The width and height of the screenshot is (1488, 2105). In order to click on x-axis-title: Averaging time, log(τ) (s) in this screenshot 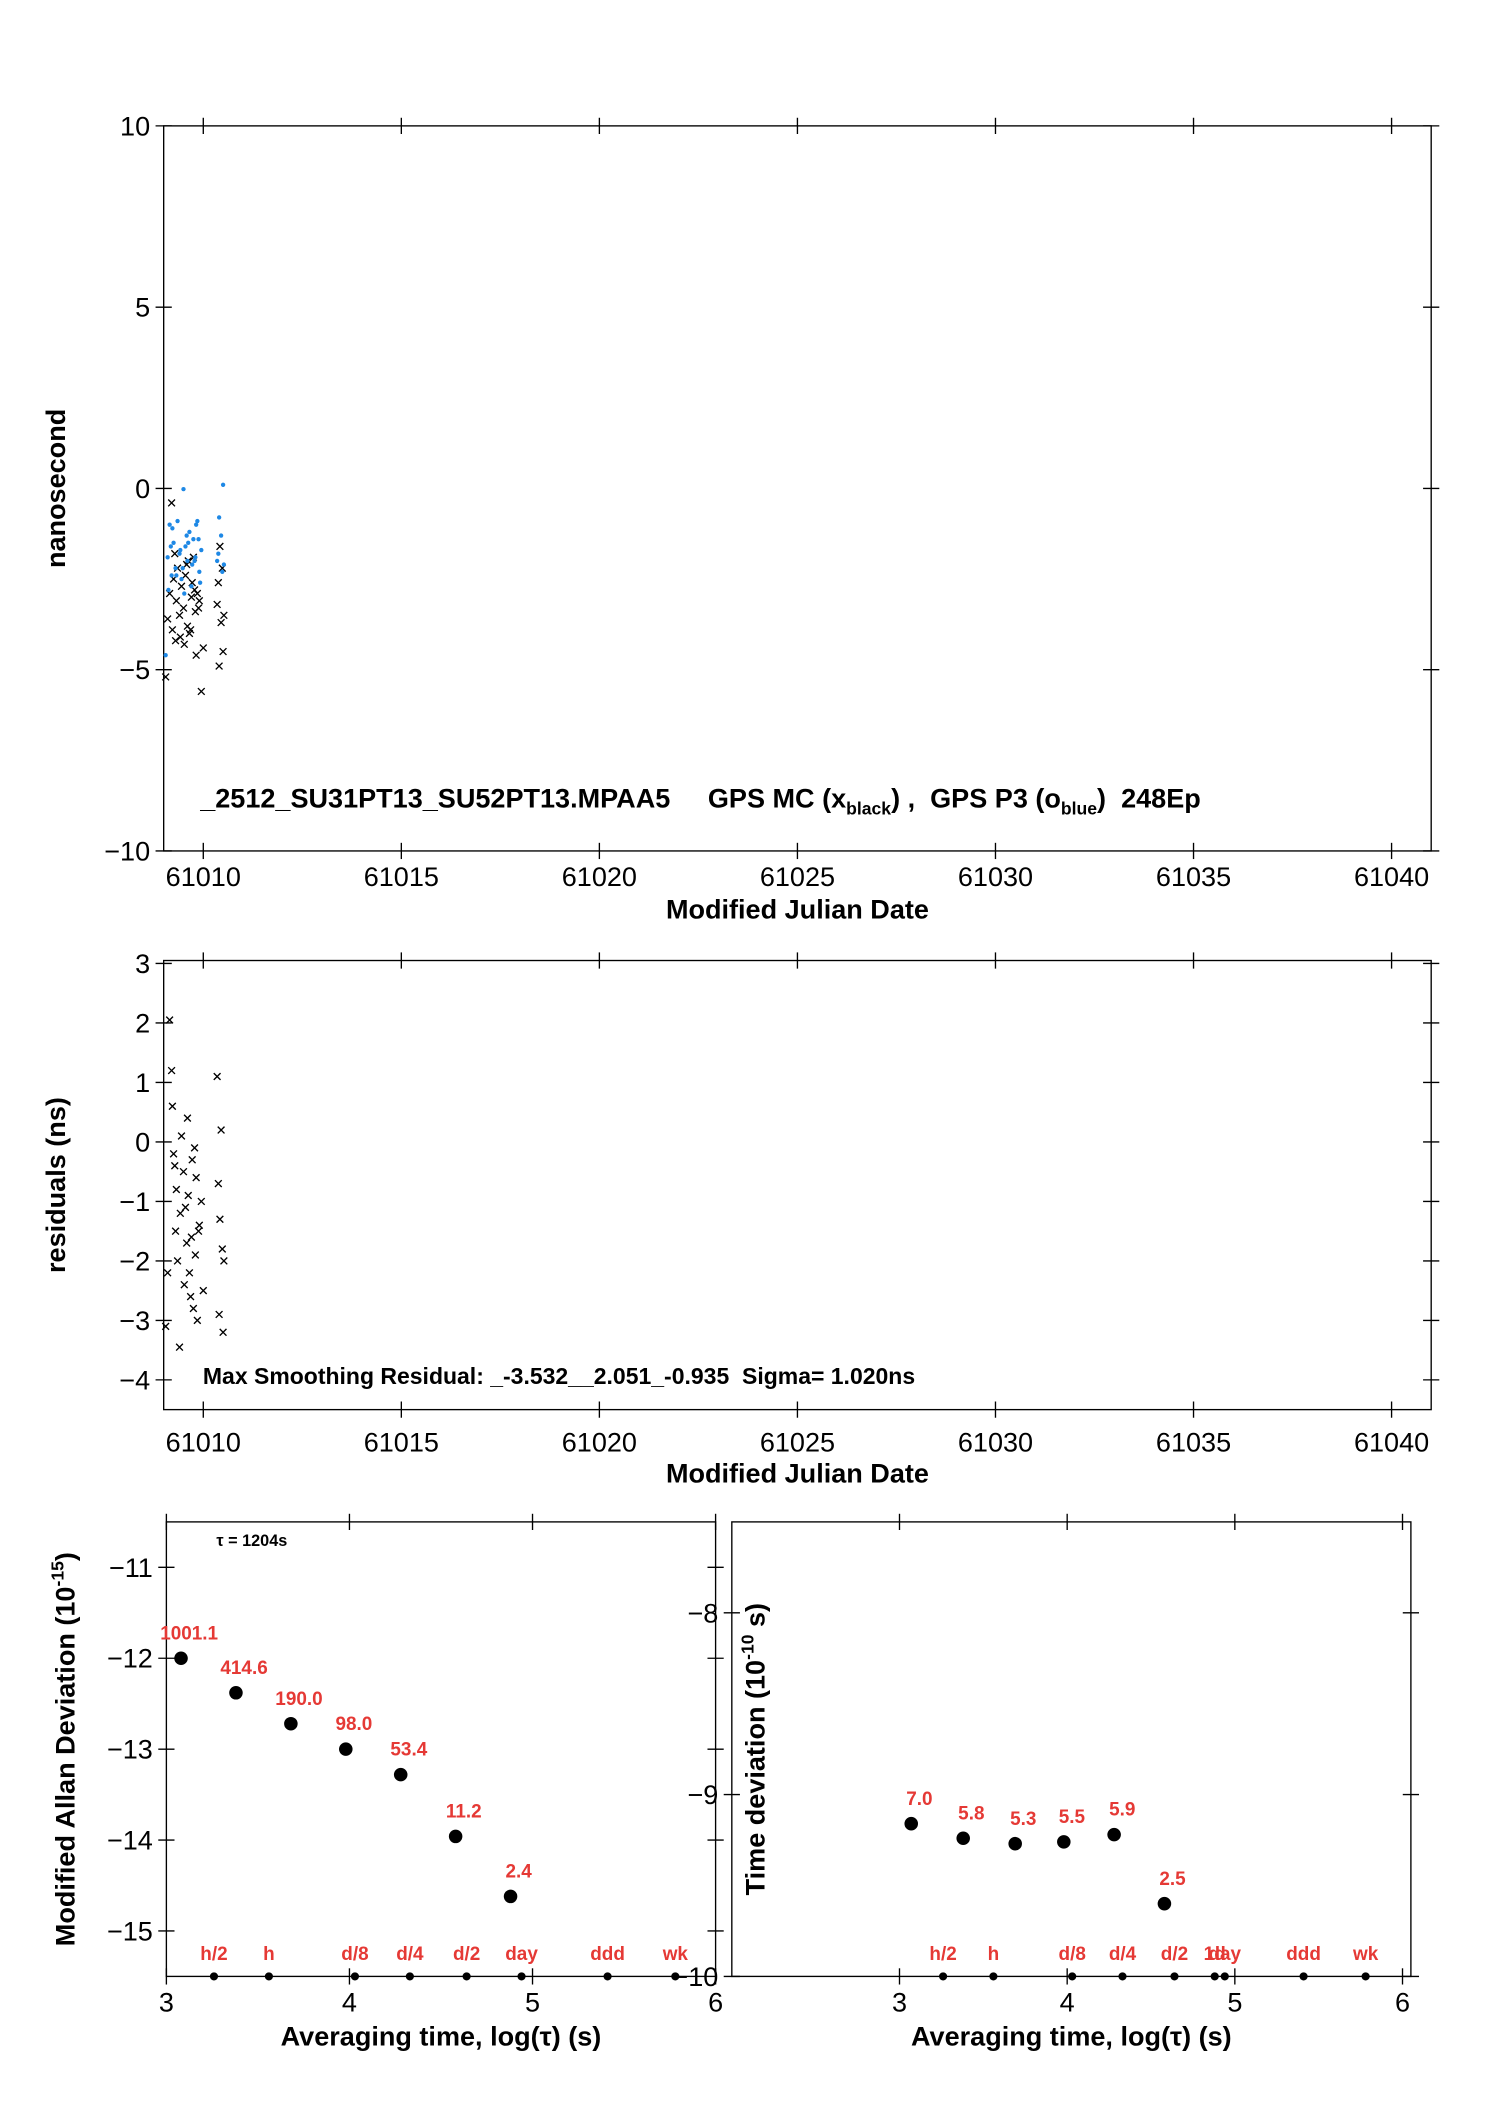, I will do `click(1071, 2036)`.